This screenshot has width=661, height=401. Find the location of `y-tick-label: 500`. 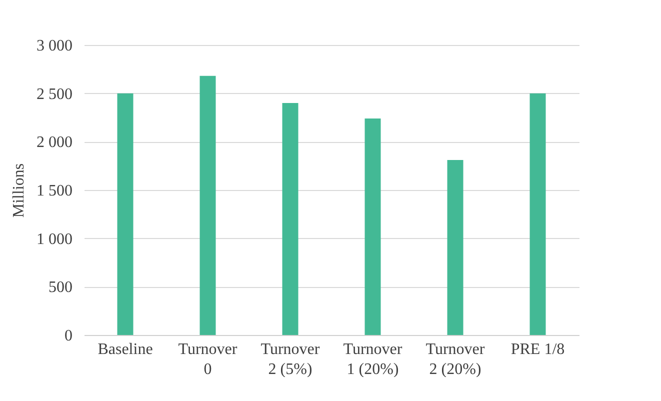

y-tick-label: 500 is located at coordinates (60, 287).